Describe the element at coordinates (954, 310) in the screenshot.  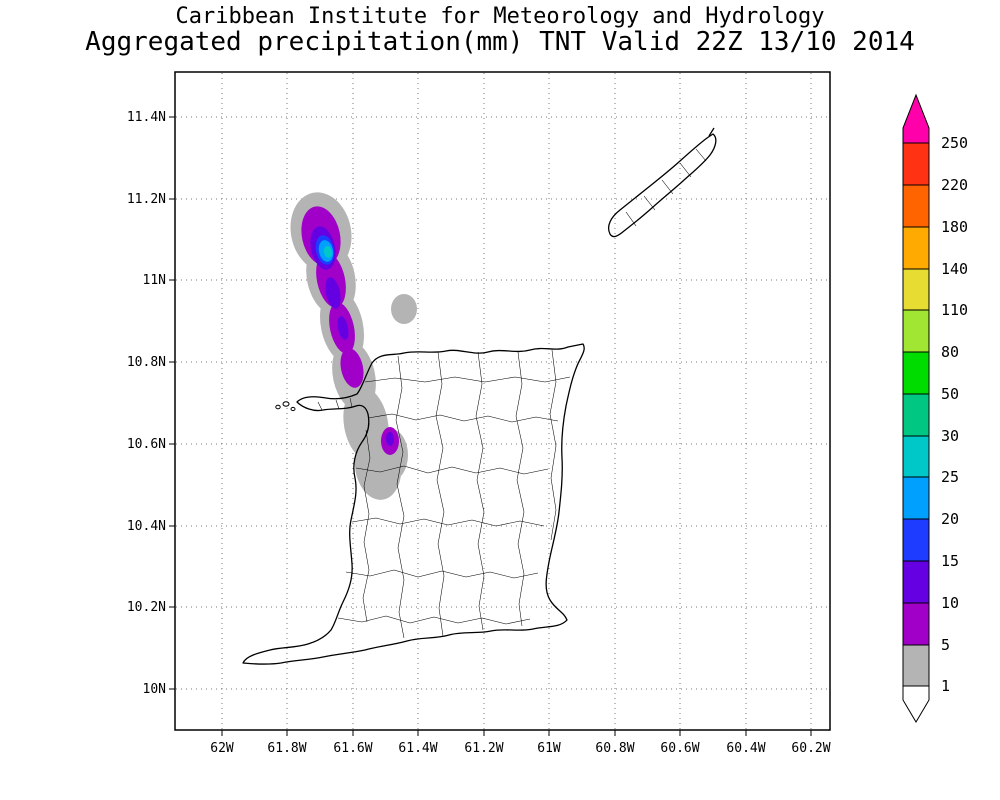
I see `colorbar-label: 110` at that location.